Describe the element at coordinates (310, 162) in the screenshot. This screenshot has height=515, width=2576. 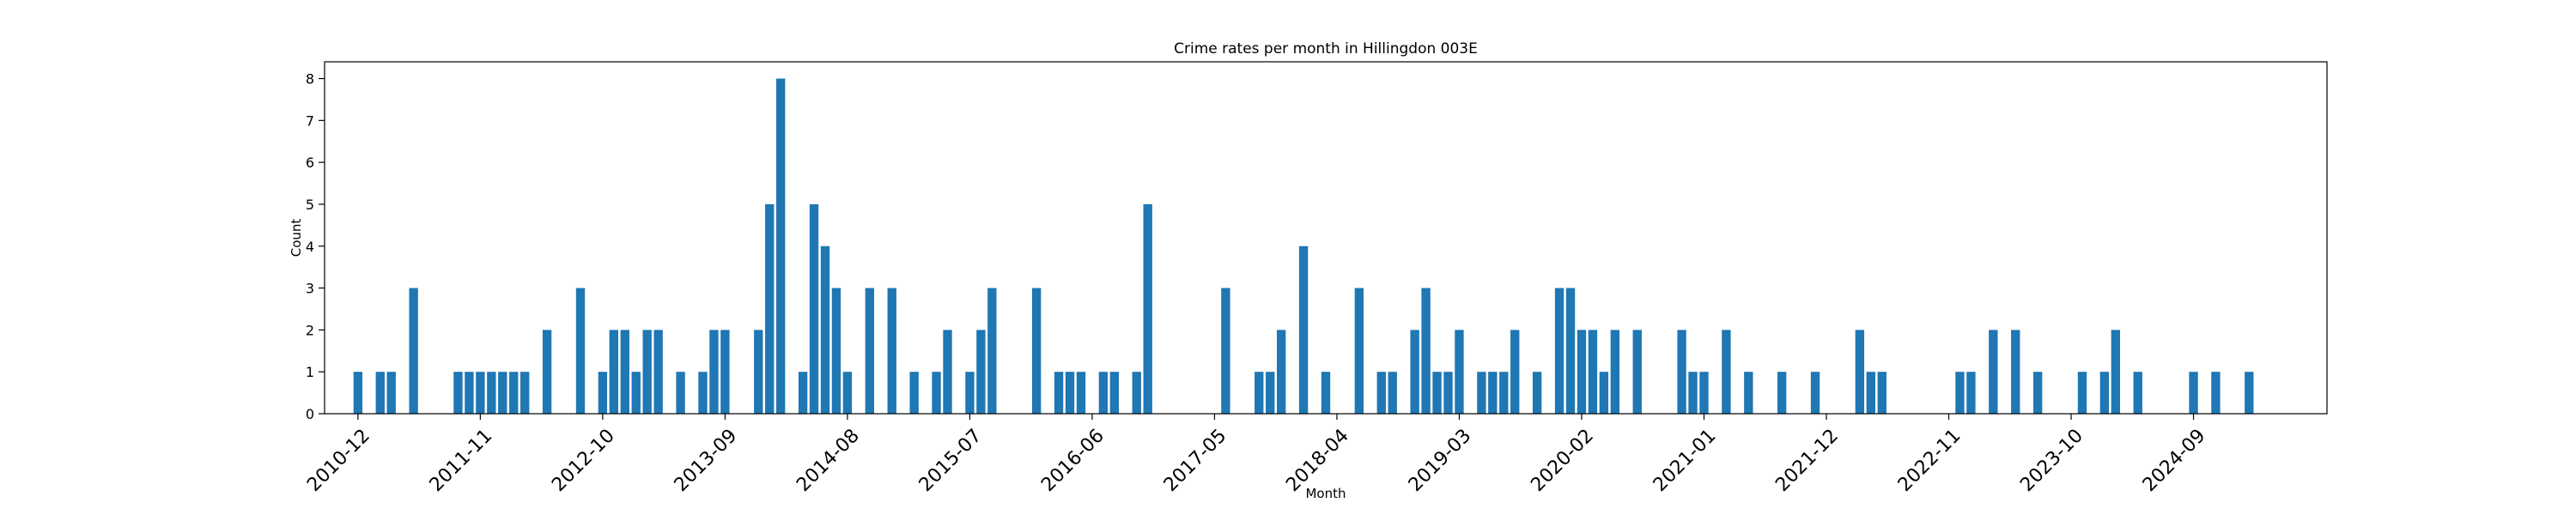
I see `y-tick-label: 6` at that location.